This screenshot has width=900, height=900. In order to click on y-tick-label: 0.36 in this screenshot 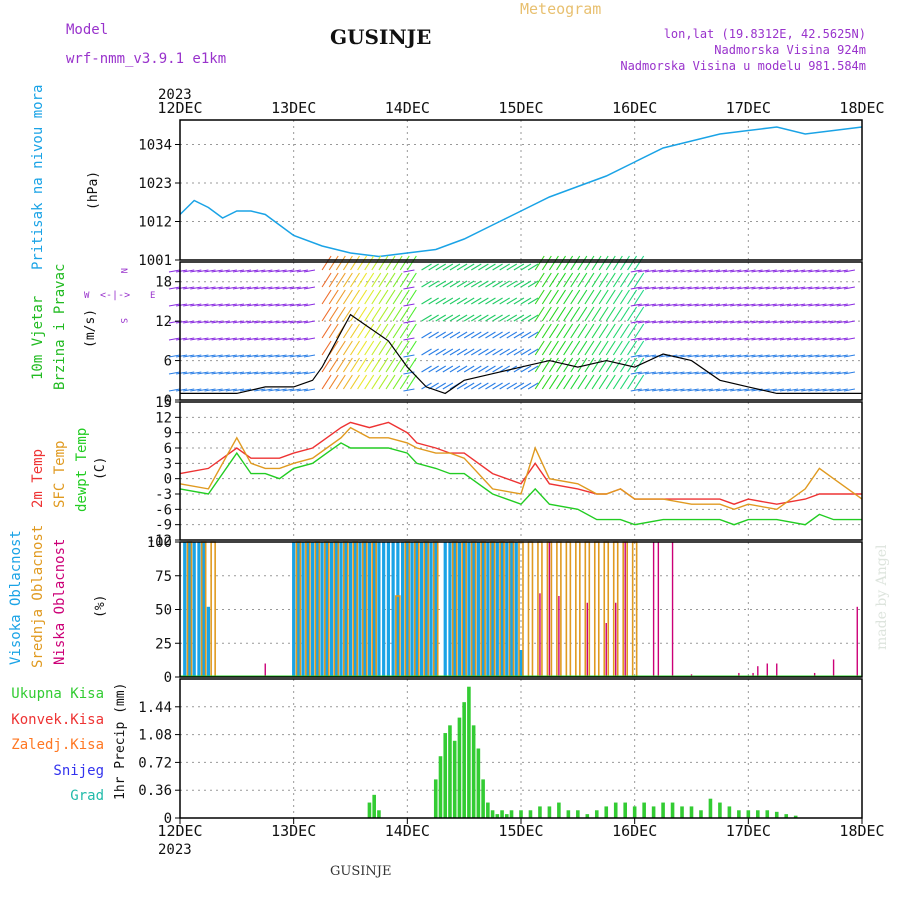, I will do `click(155, 791)`.